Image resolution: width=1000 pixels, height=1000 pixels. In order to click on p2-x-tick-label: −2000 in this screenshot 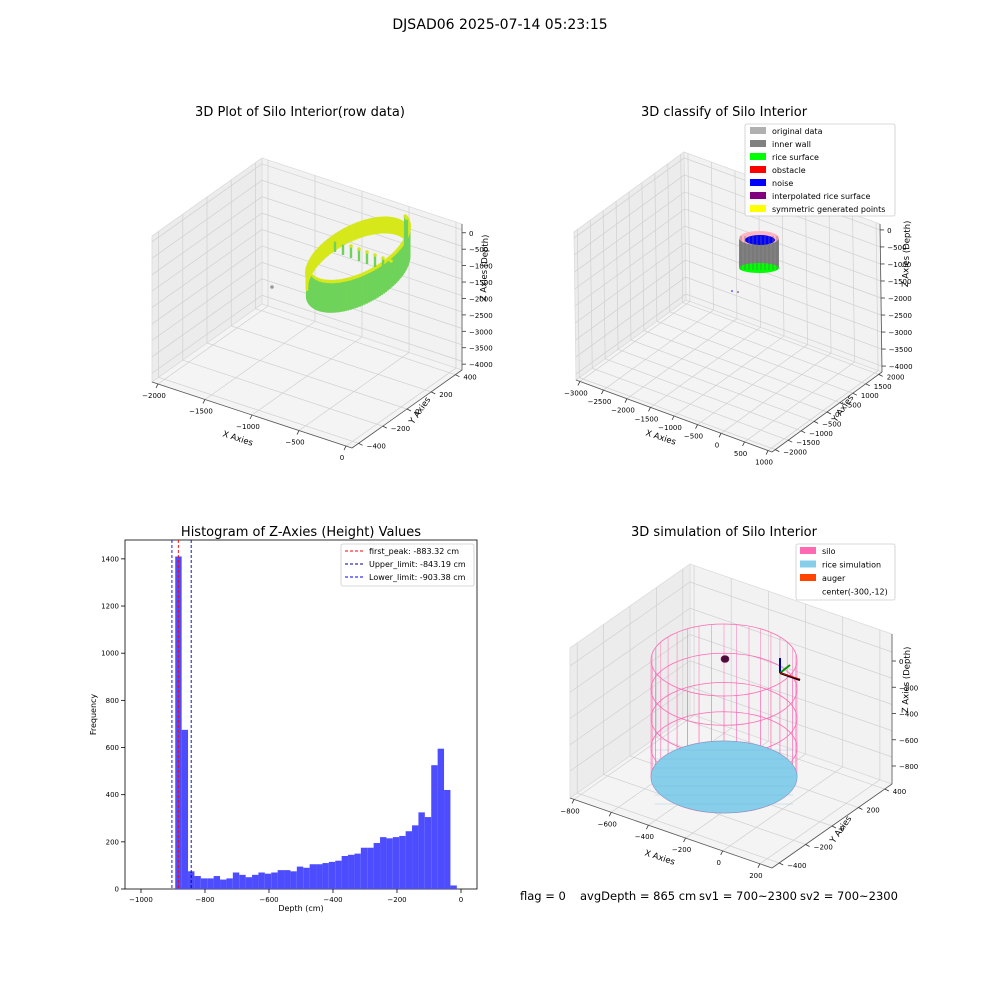, I will do `click(623, 411)`.